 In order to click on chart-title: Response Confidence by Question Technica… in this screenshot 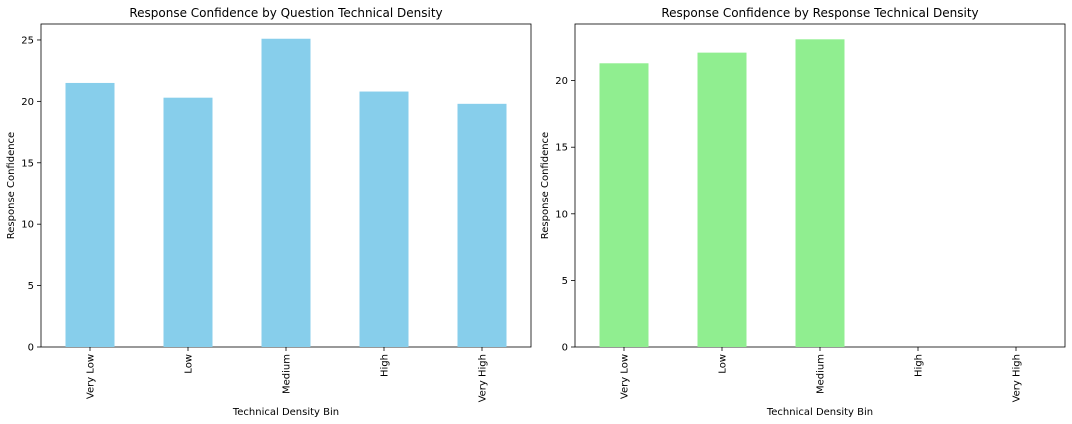, I will do `click(285, 13)`.